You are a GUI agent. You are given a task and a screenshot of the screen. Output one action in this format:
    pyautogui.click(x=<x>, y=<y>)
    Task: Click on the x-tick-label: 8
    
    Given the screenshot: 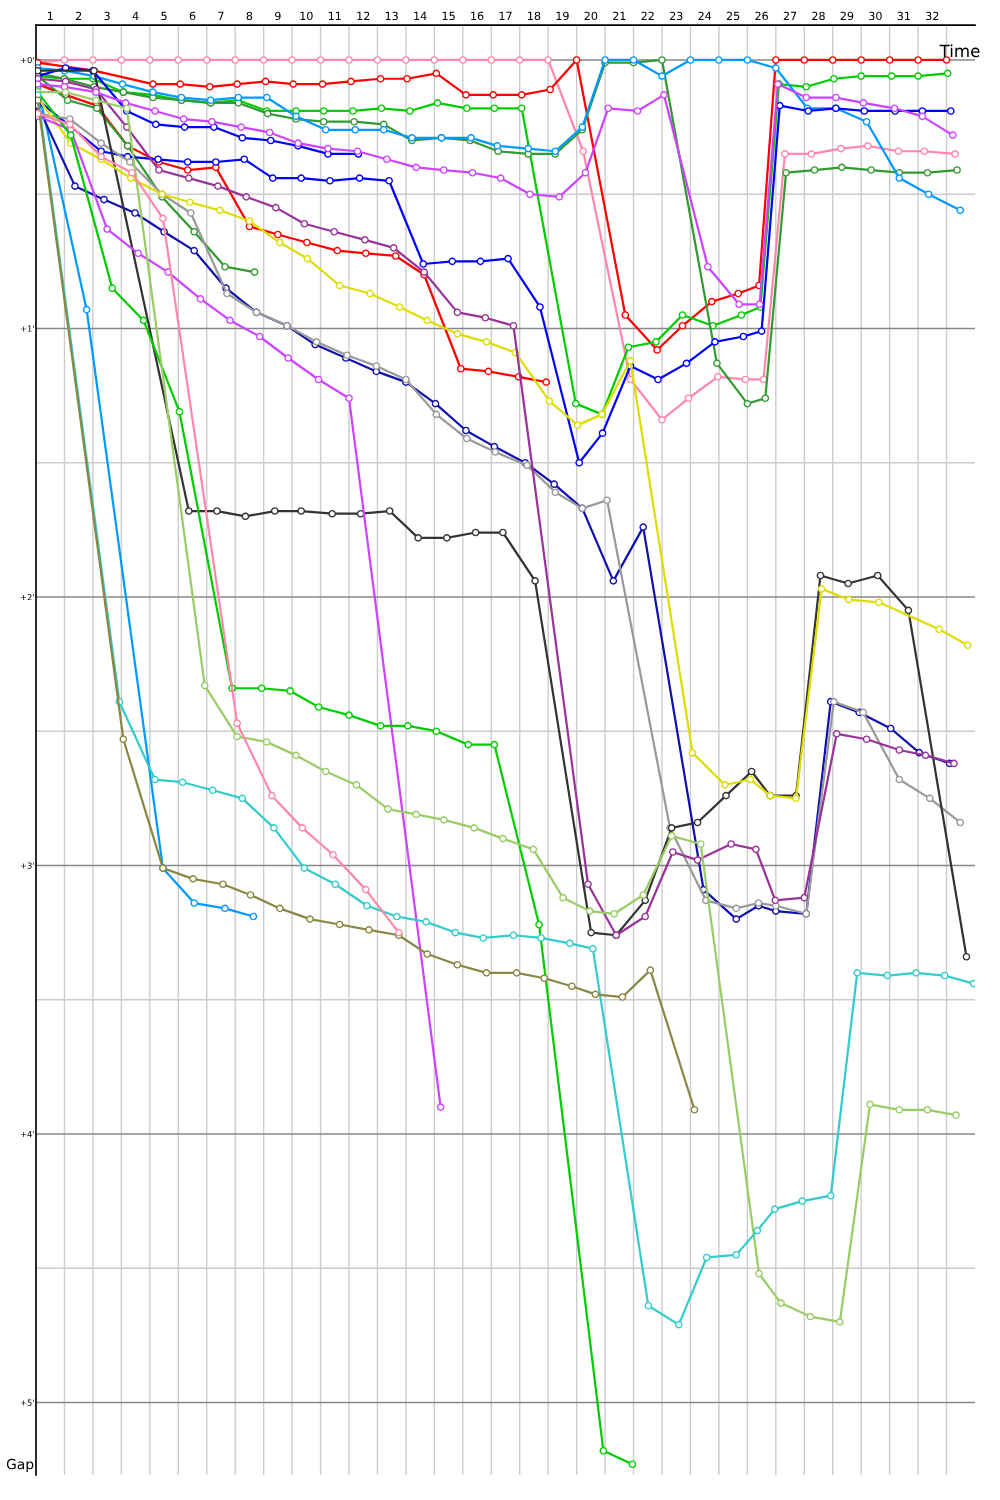 What is the action you would take?
    pyautogui.click(x=249, y=16)
    